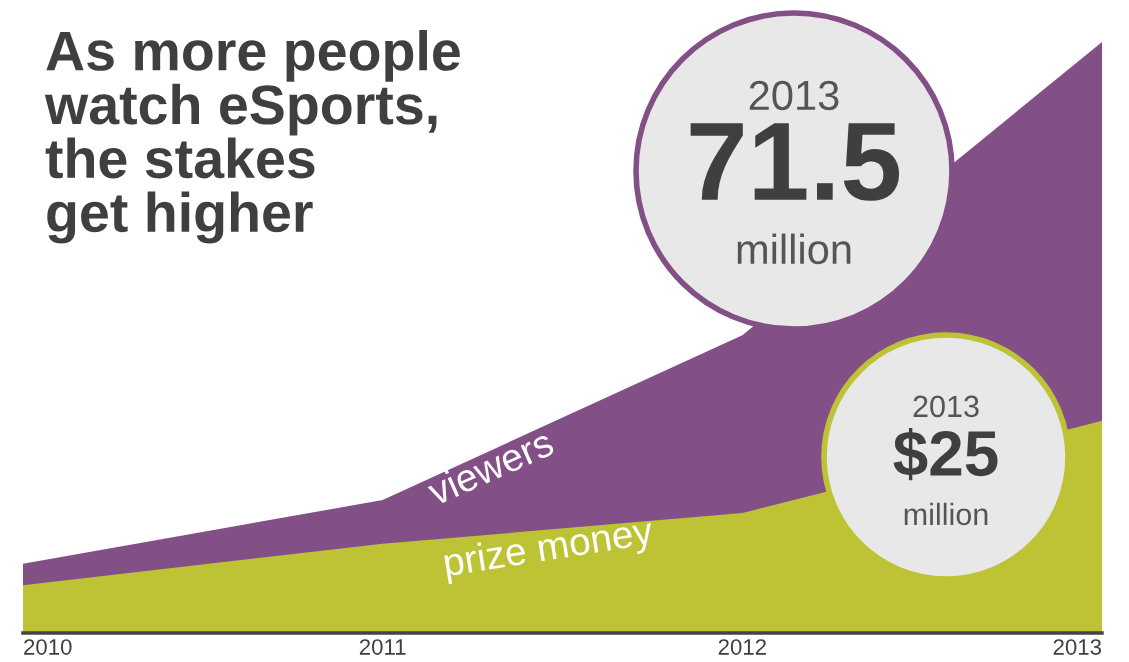 The image size is (1129, 662). Describe the element at coordinates (795, 162) in the screenshot. I see `annotation: 71.5` at that location.